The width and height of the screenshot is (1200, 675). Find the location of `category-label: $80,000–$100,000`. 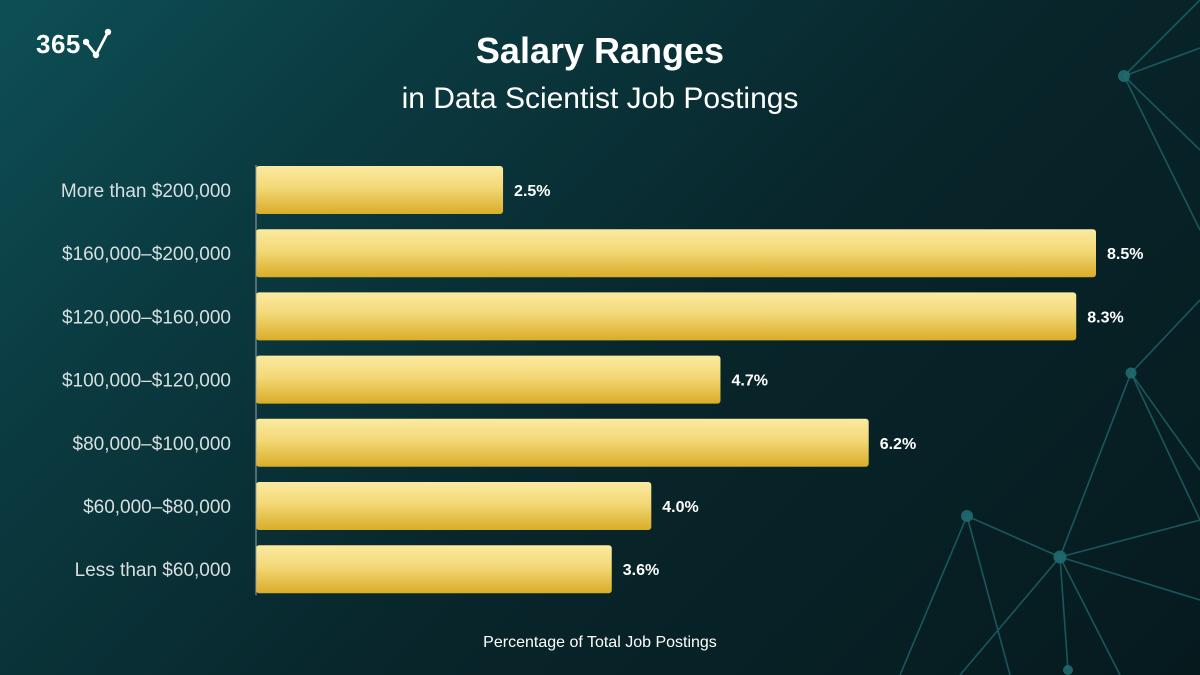

category-label: $80,000–$100,000 is located at coordinates (152, 444).